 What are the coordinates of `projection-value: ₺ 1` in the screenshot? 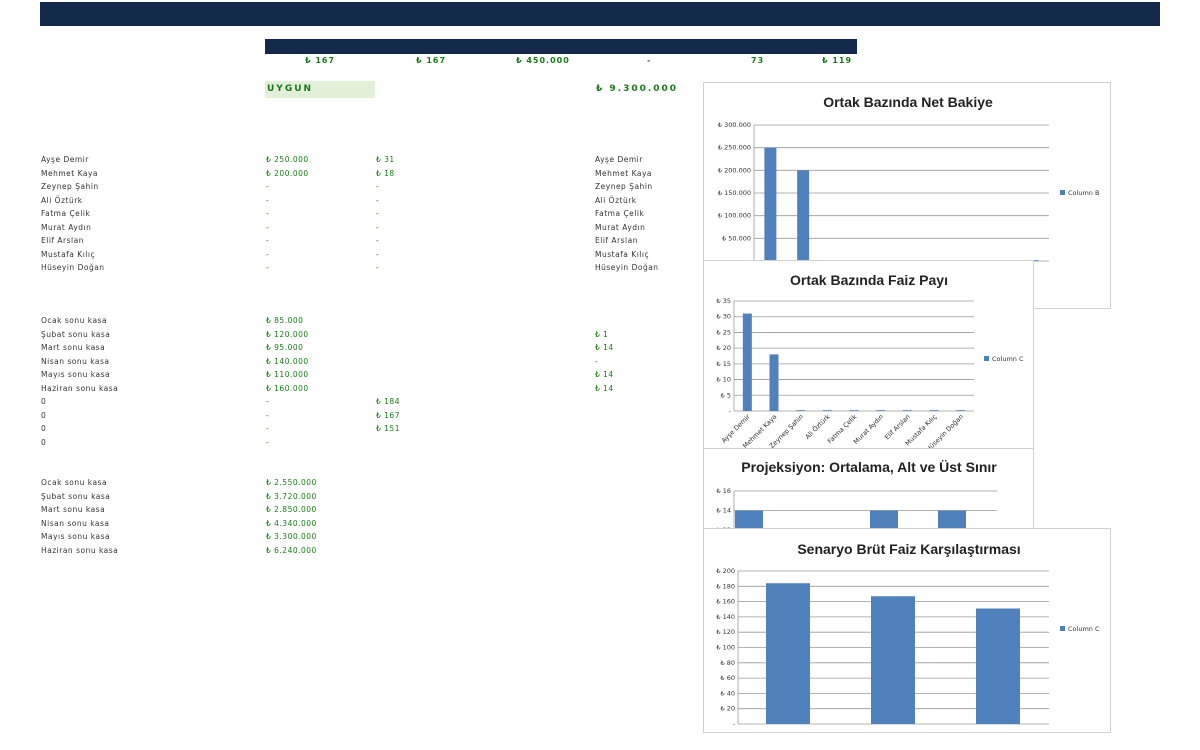 It's located at (602, 334).